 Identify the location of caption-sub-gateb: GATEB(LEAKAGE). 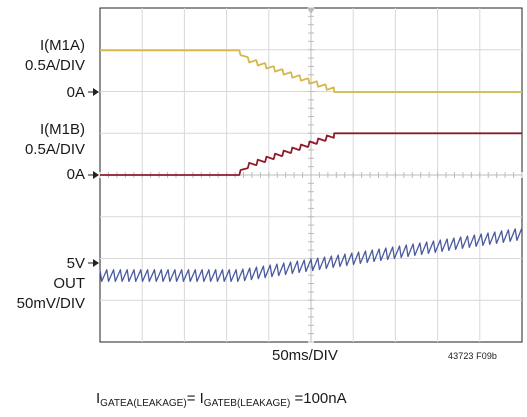
(247, 403).